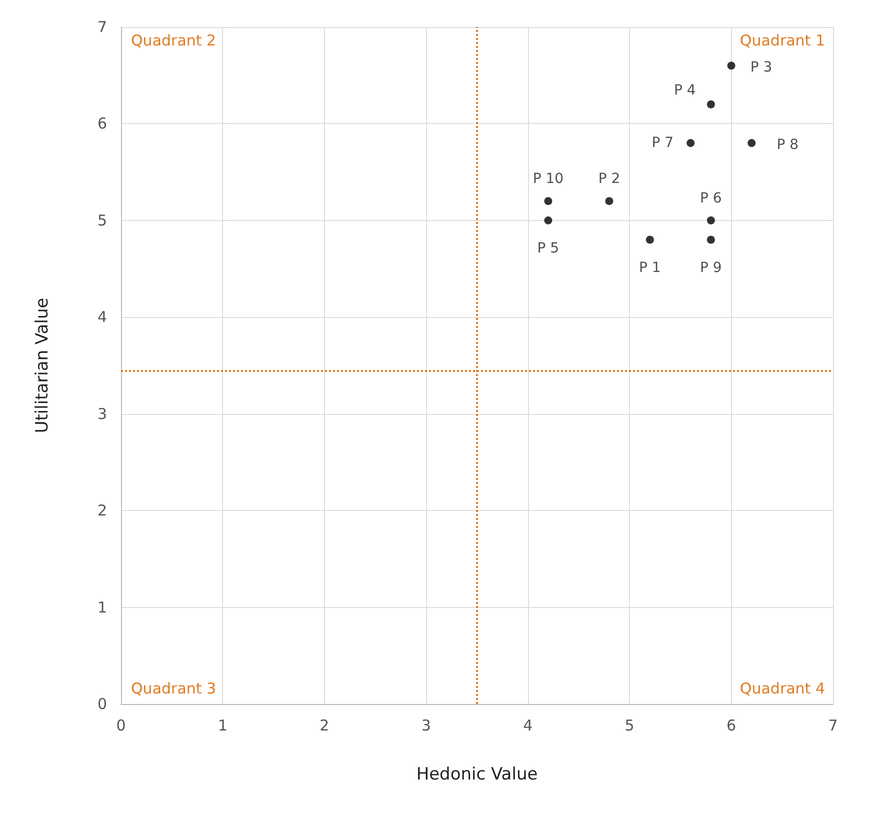  Describe the element at coordinates (121, 725) in the screenshot. I see `x-tick-label: 0` at that location.